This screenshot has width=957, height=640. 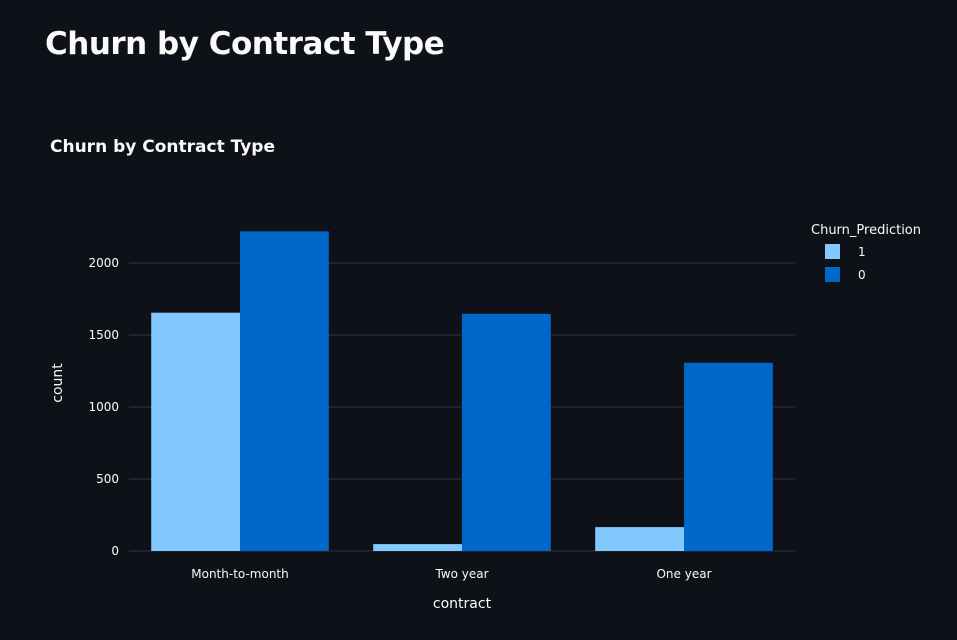 I want to click on x-axis-label: contract, so click(x=462, y=604).